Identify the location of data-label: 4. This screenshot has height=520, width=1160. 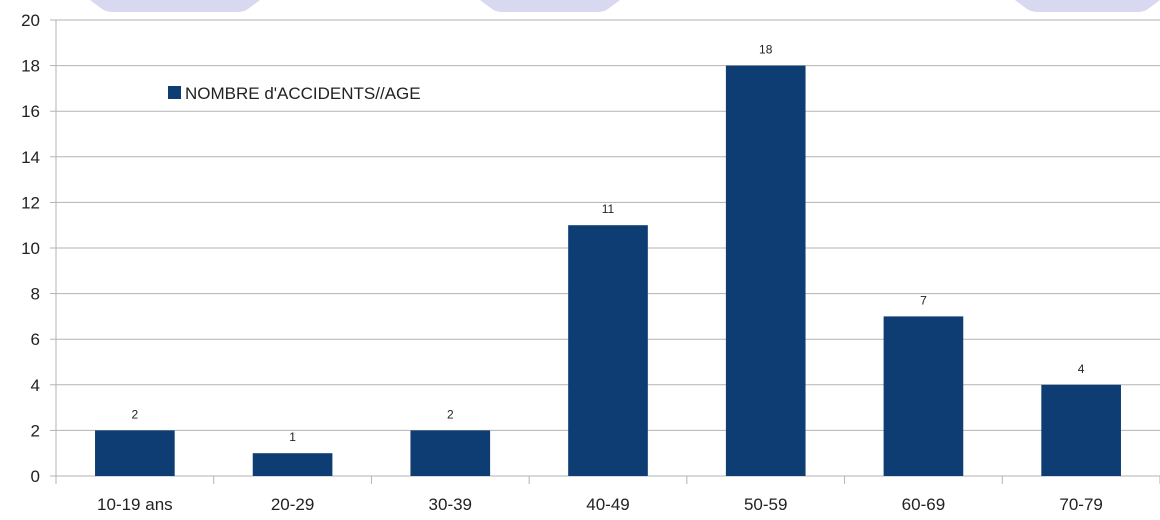
(1081, 369).